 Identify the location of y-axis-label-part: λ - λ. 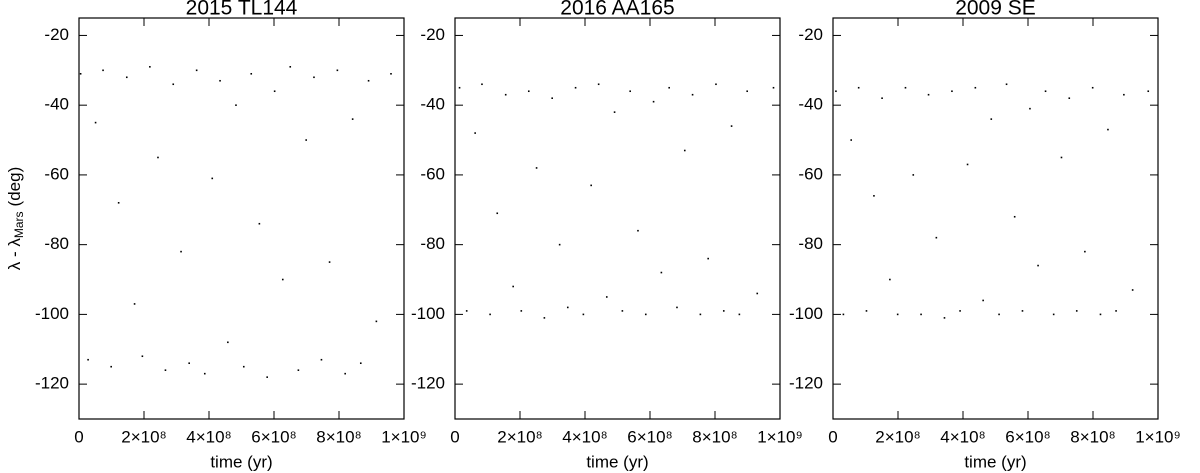
(14, 254).